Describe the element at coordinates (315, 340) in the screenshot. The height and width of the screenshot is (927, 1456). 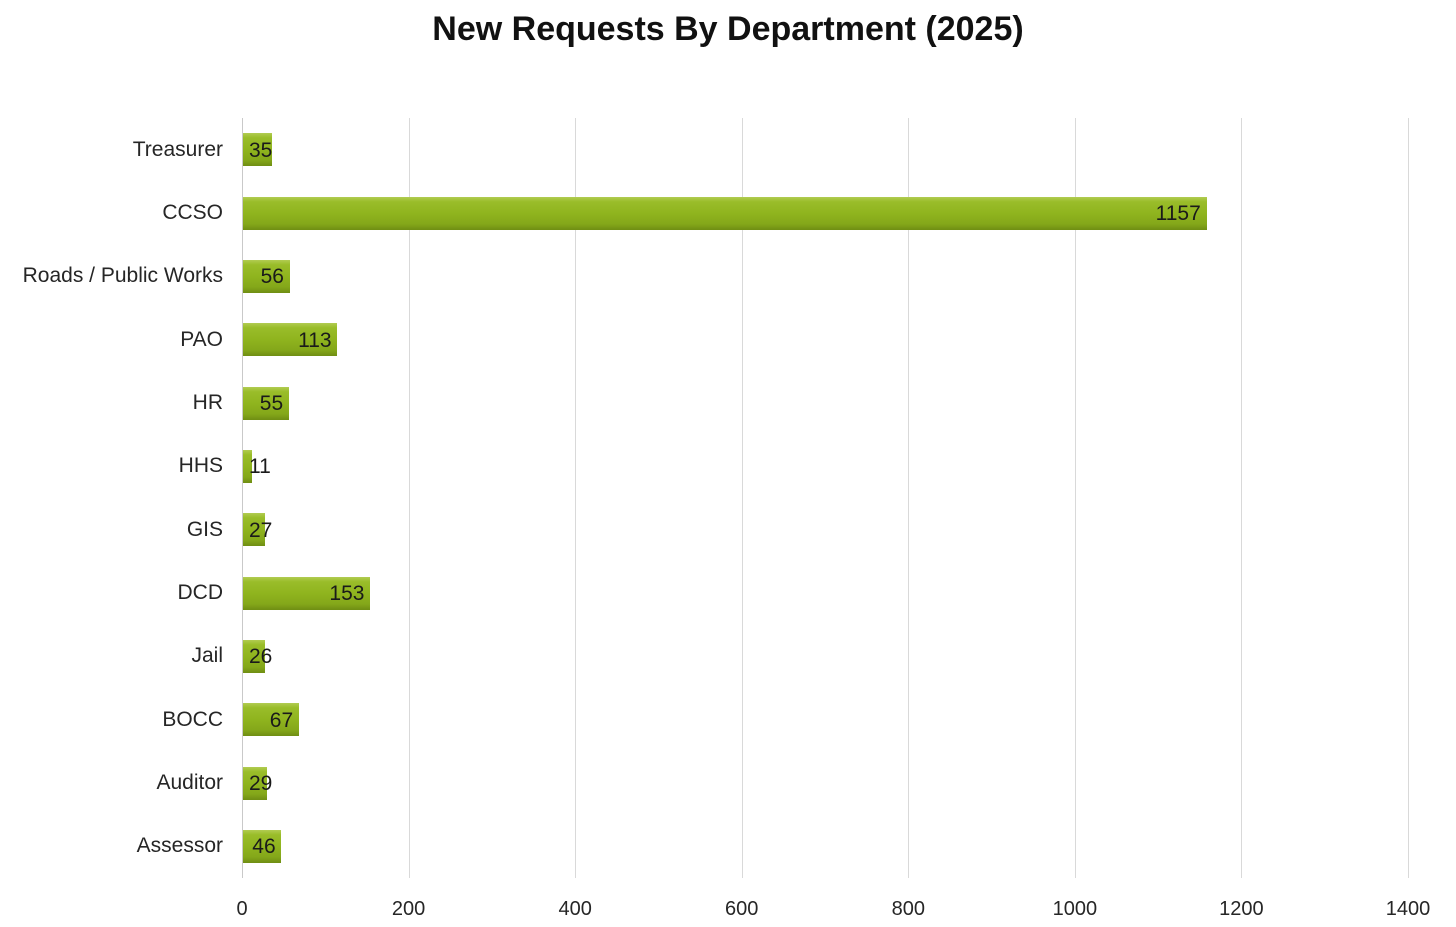
I see `data-label: 113` at that location.